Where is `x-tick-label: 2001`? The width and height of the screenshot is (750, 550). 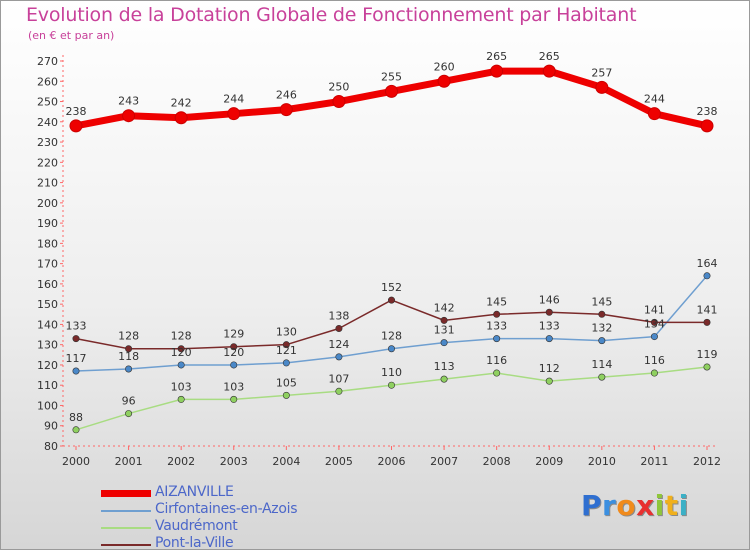
x-tick-label: 2001 is located at coordinates (129, 461).